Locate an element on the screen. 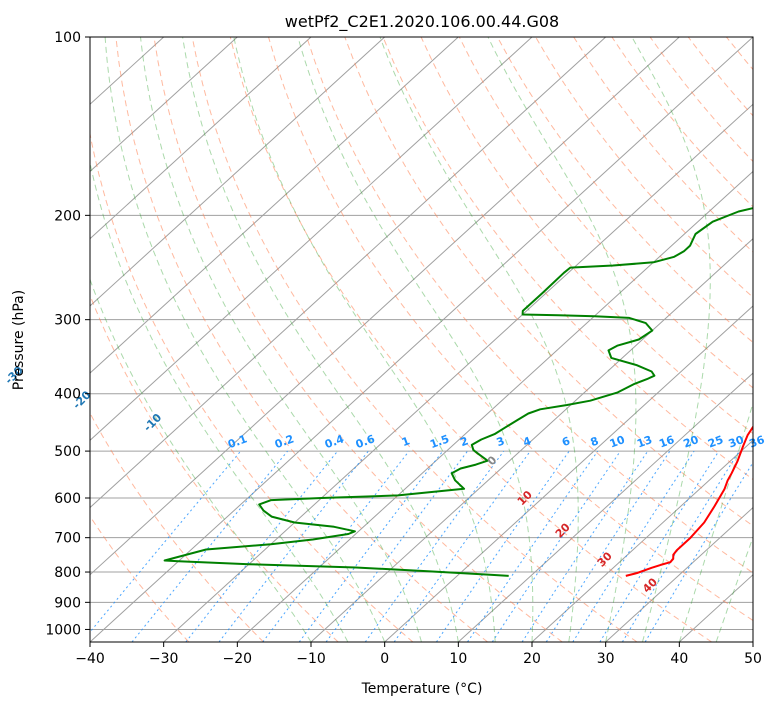  y-tick-label: 300 is located at coordinates (67, 321).